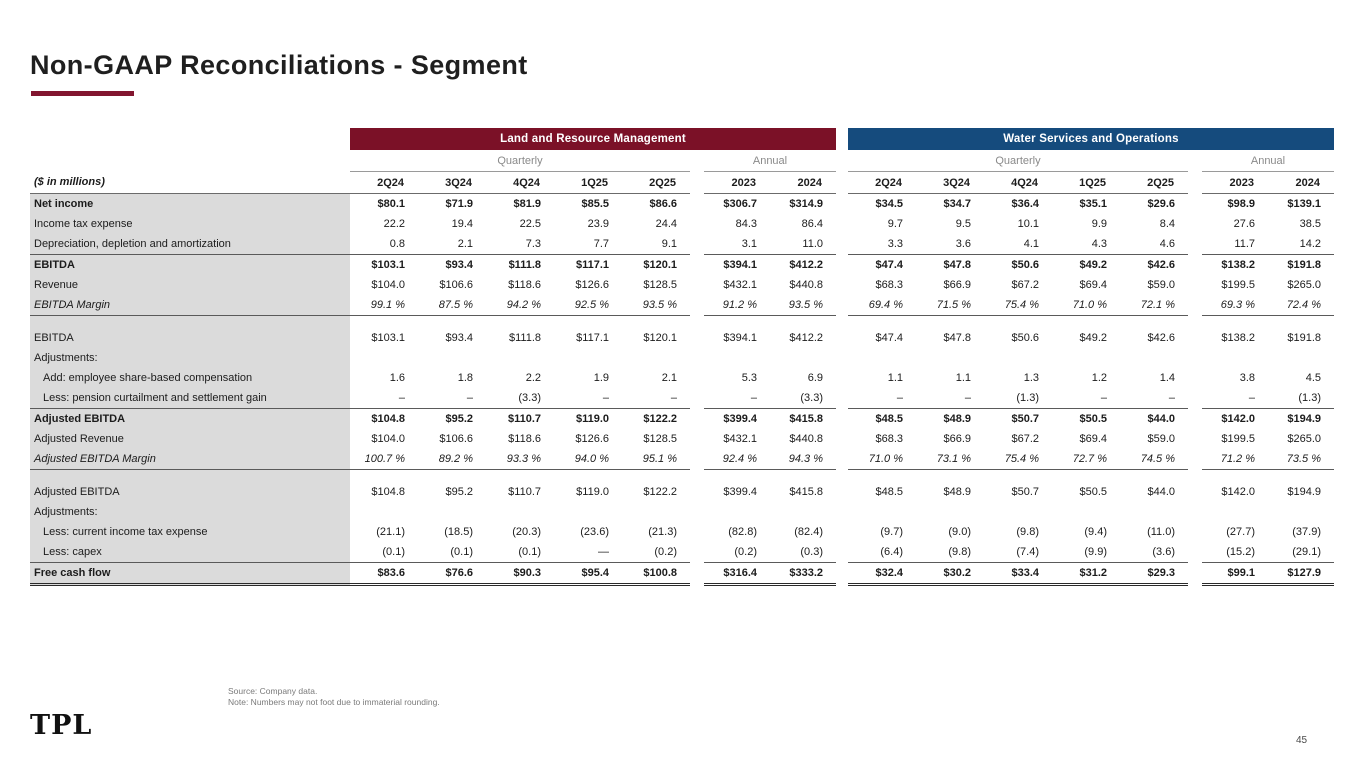 The width and height of the screenshot is (1365, 768). I want to click on column-header: 1Q25, so click(1086, 182).